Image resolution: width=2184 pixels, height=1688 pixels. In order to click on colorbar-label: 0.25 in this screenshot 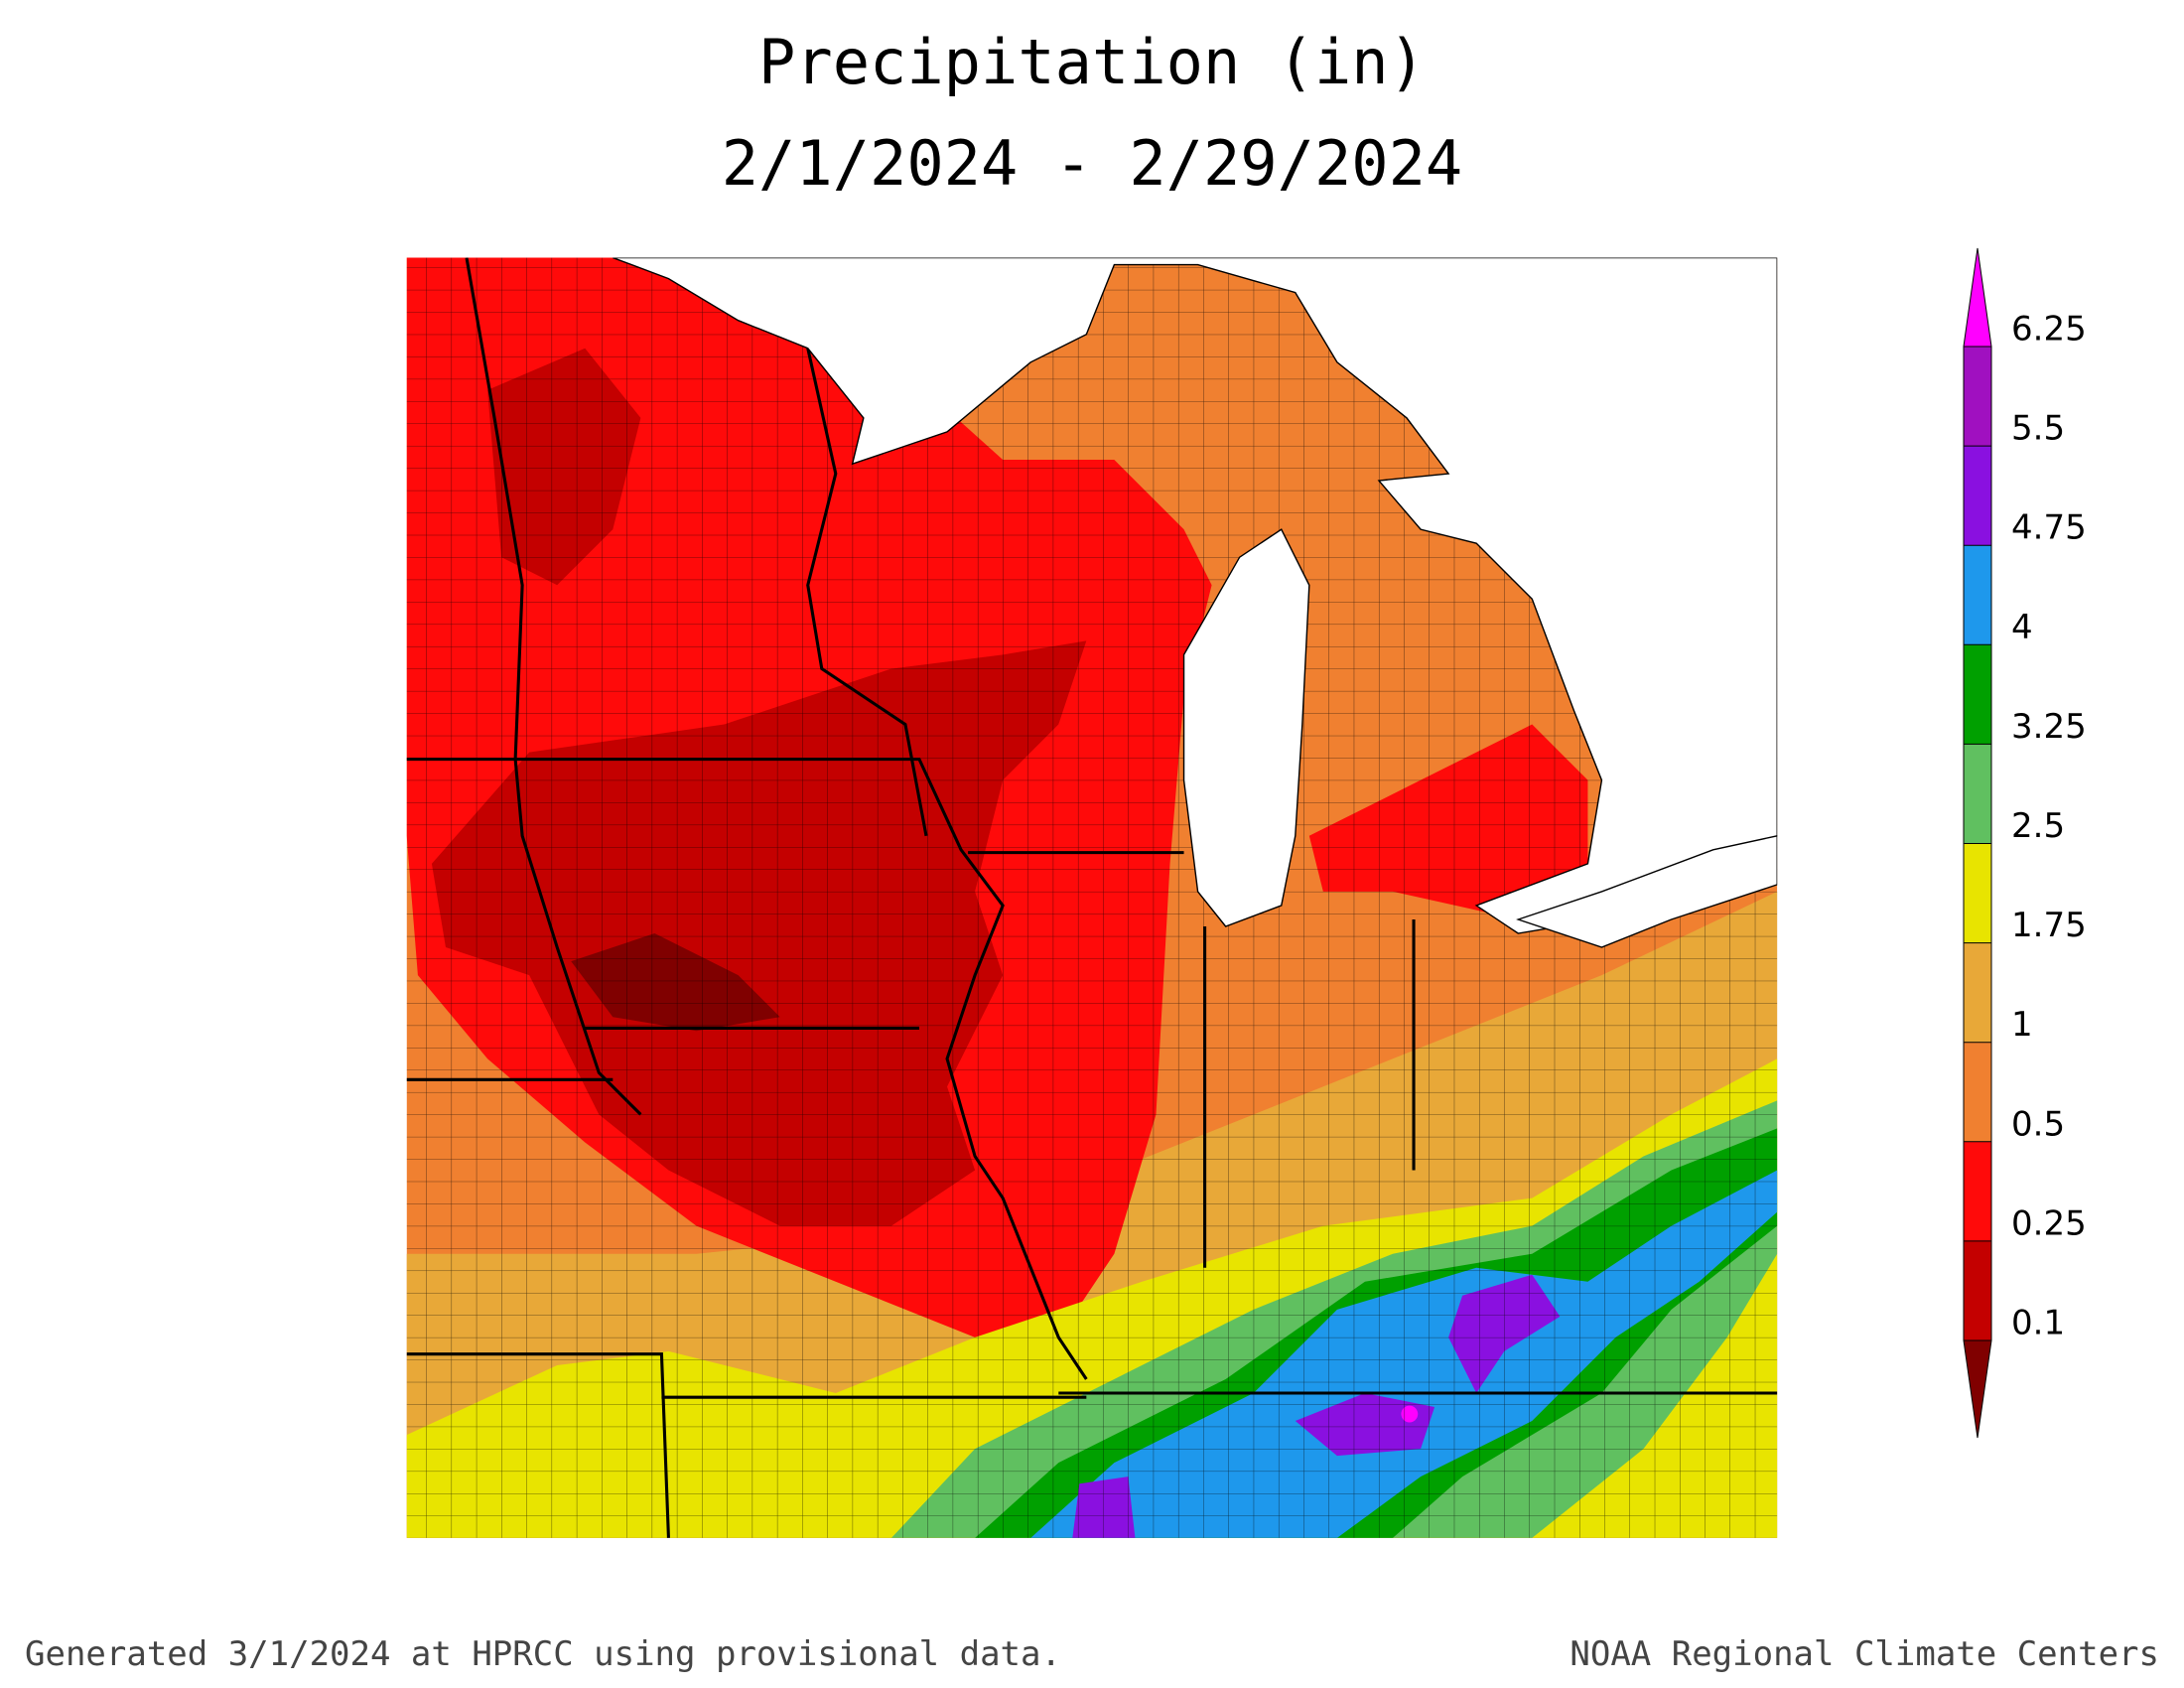, I will do `click(2049, 1223)`.